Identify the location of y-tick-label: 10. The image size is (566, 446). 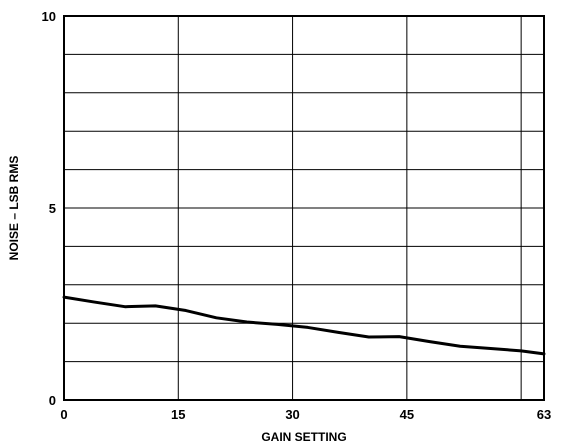
(49, 16).